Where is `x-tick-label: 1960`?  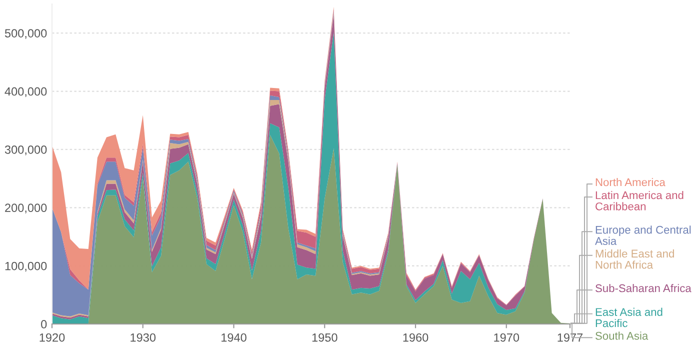 x-tick-label: 1960 is located at coordinates (415, 337).